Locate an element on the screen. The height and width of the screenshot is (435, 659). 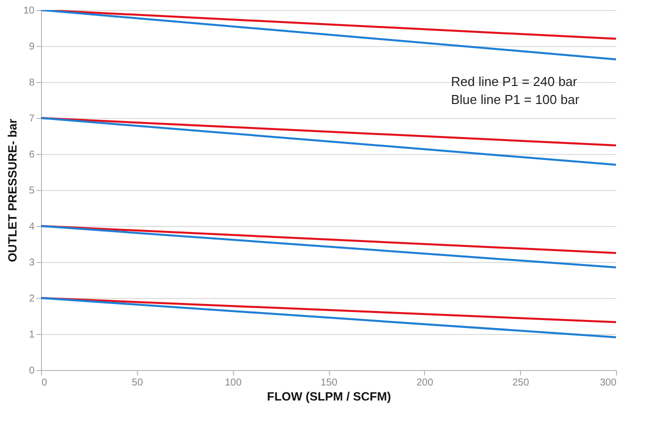
x-tick-label: 100 is located at coordinates (233, 383).